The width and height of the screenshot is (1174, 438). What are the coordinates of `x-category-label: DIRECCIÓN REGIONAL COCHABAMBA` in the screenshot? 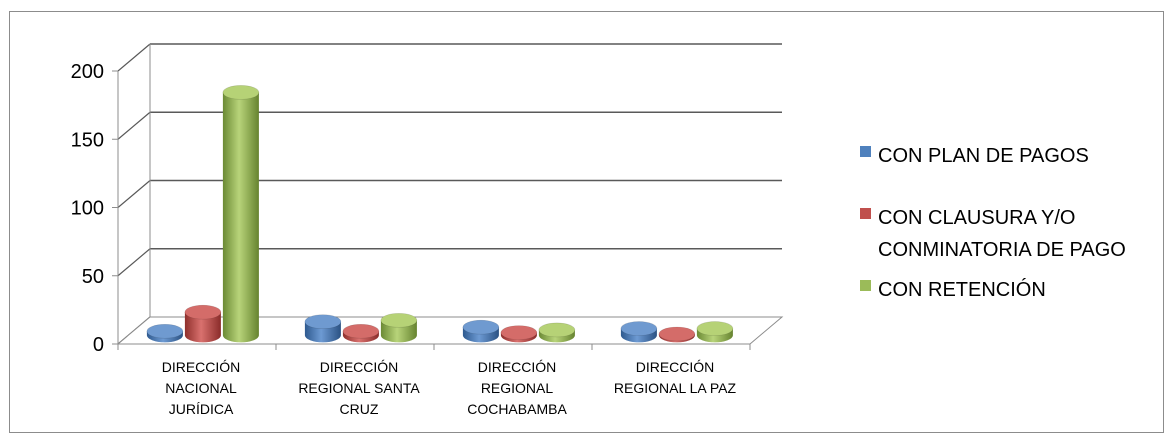 It's located at (517, 388).